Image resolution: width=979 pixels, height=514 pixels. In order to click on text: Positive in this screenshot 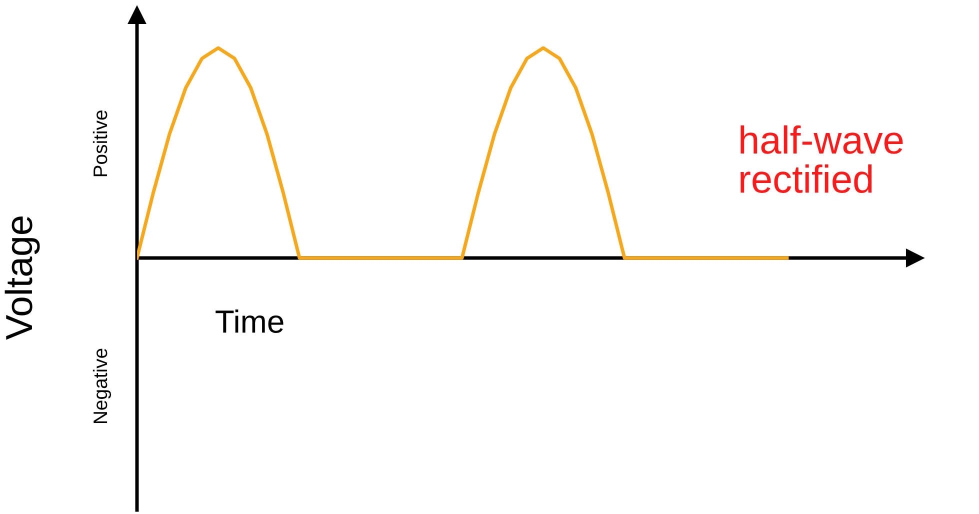, I will do `click(100, 143)`.